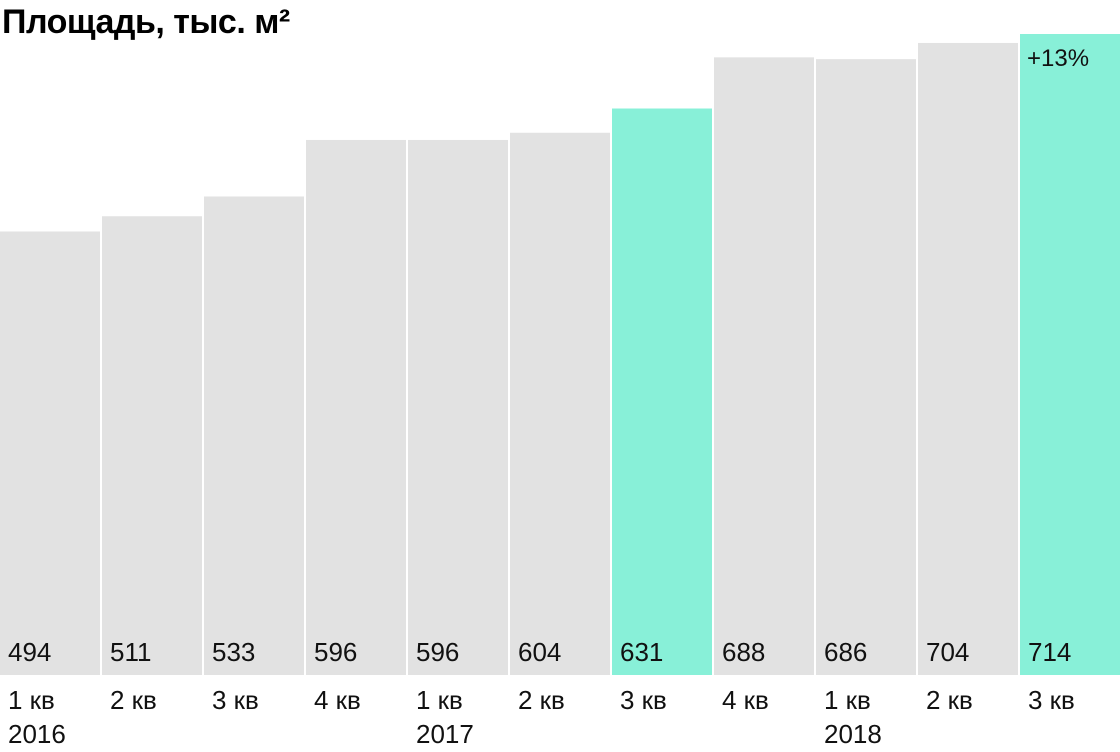  What do you see at coordinates (1049, 652) in the screenshot?
I see `bar-value-label: 714` at bounding box center [1049, 652].